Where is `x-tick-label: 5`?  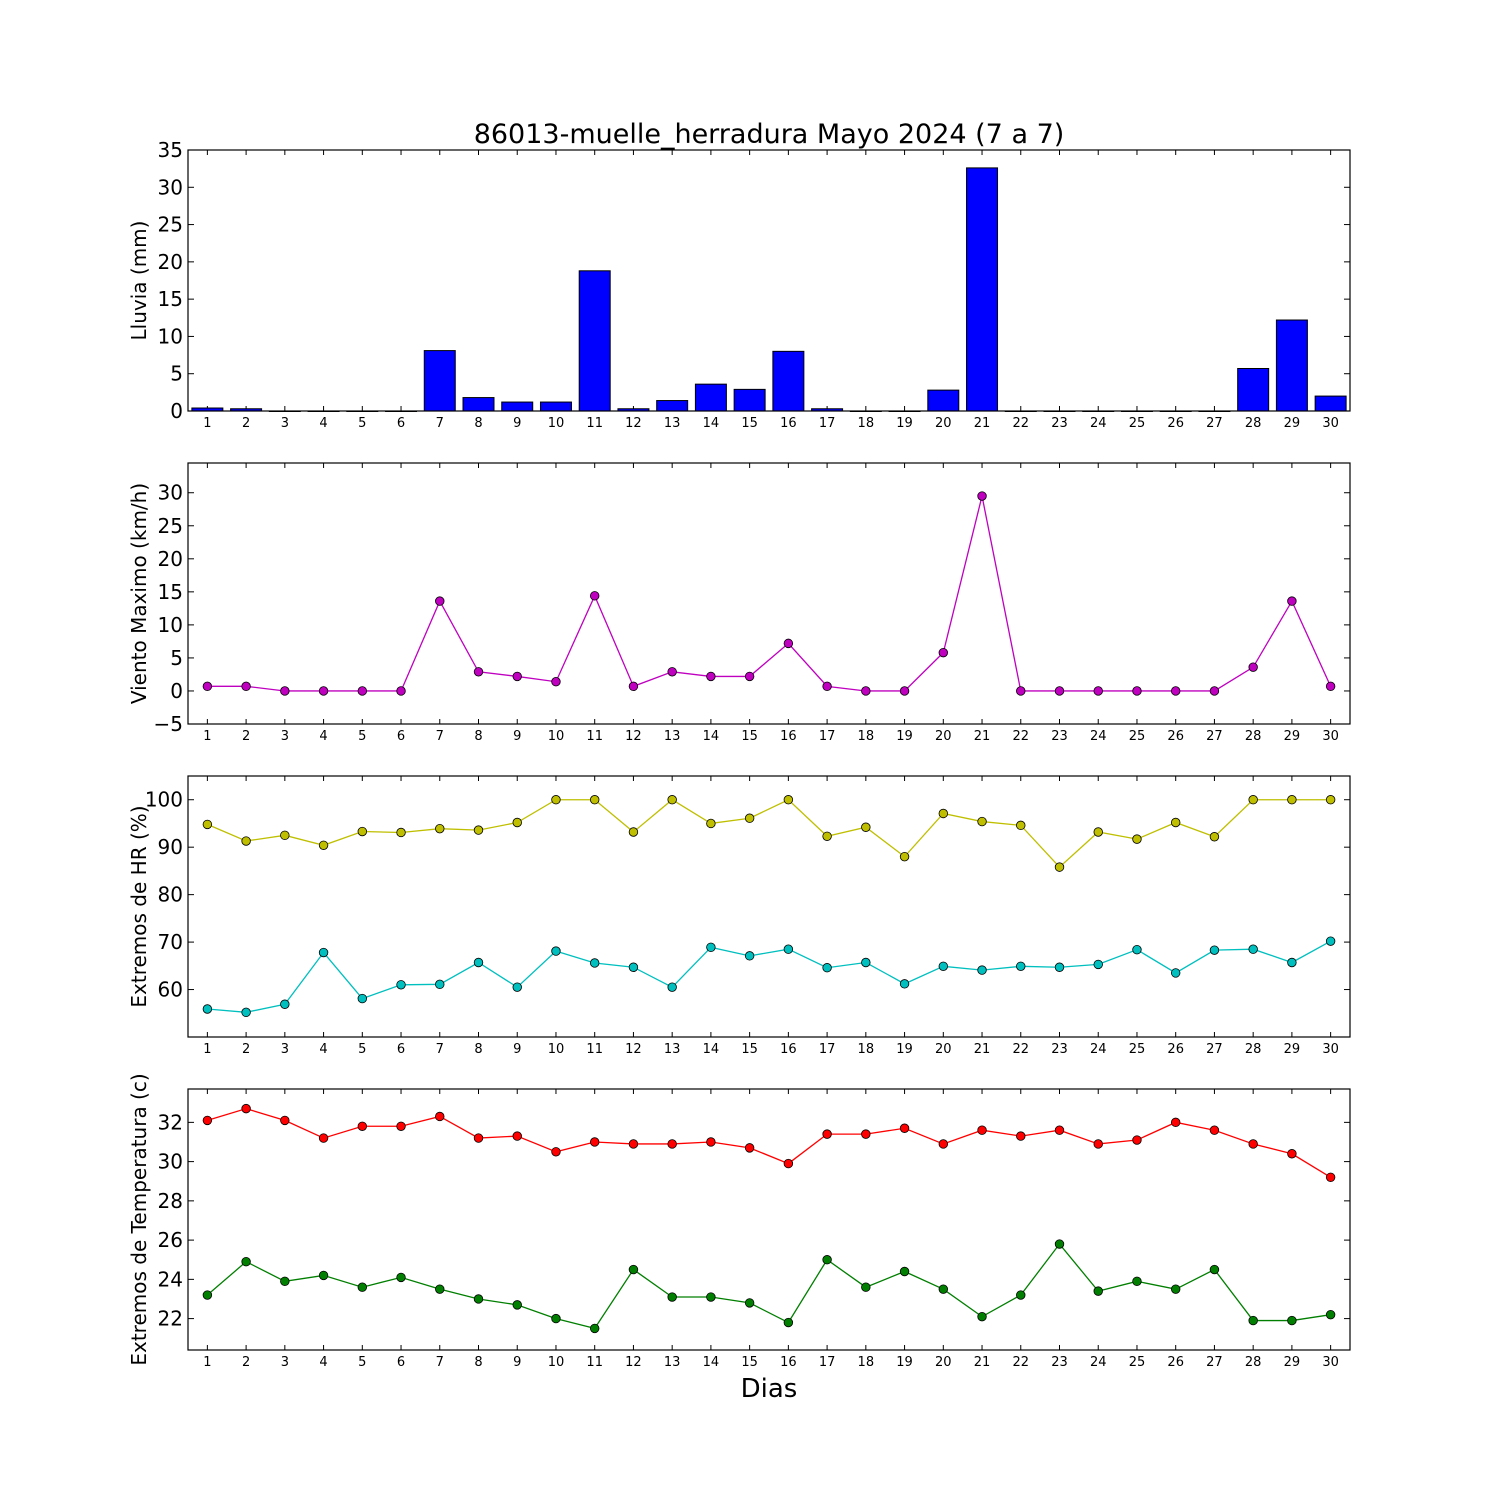
x-tick-label: 5 is located at coordinates (362, 423).